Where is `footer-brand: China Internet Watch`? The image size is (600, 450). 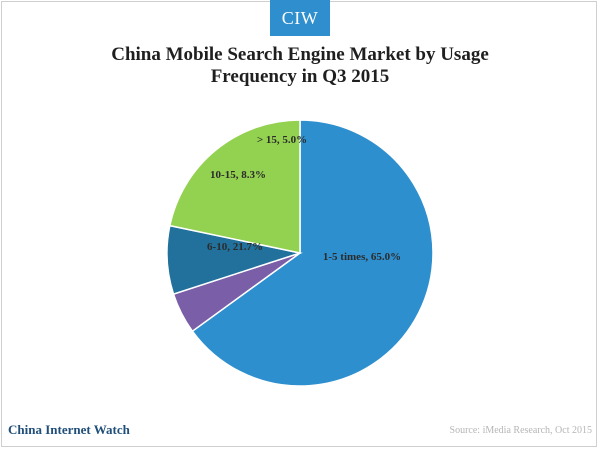
footer-brand: China Internet Watch is located at coordinates (69, 429).